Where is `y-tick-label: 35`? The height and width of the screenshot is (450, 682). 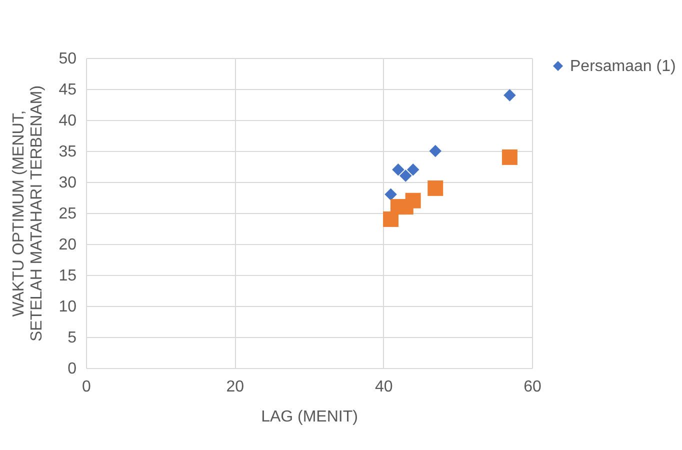
y-tick-label: 35 is located at coordinates (67, 152).